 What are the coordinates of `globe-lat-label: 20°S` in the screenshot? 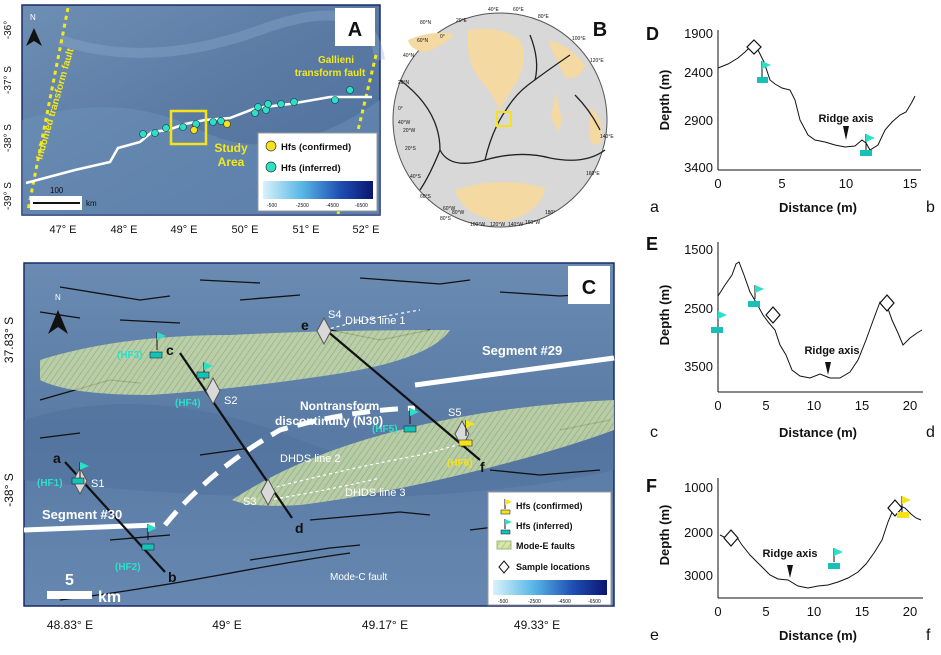 It's located at (411, 149).